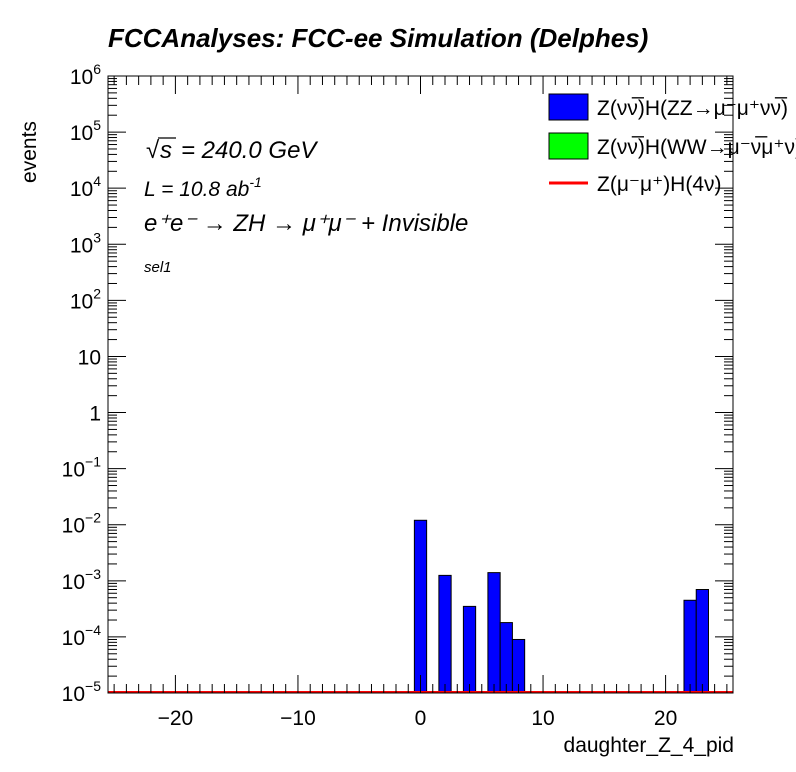 The image size is (796, 772). What do you see at coordinates (692, 108) in the screenshot?
I see `legend-label: Z(νν̅)H(ZZ→μ⁻μ⁺νν̅)` at bounding box center [692, 108].